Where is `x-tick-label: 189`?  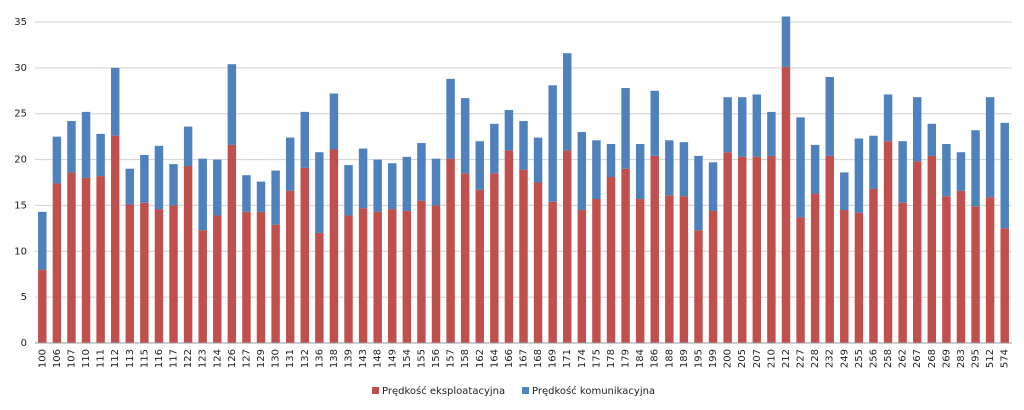
x-tick-label: 189 is located at coordinates (684, 358).